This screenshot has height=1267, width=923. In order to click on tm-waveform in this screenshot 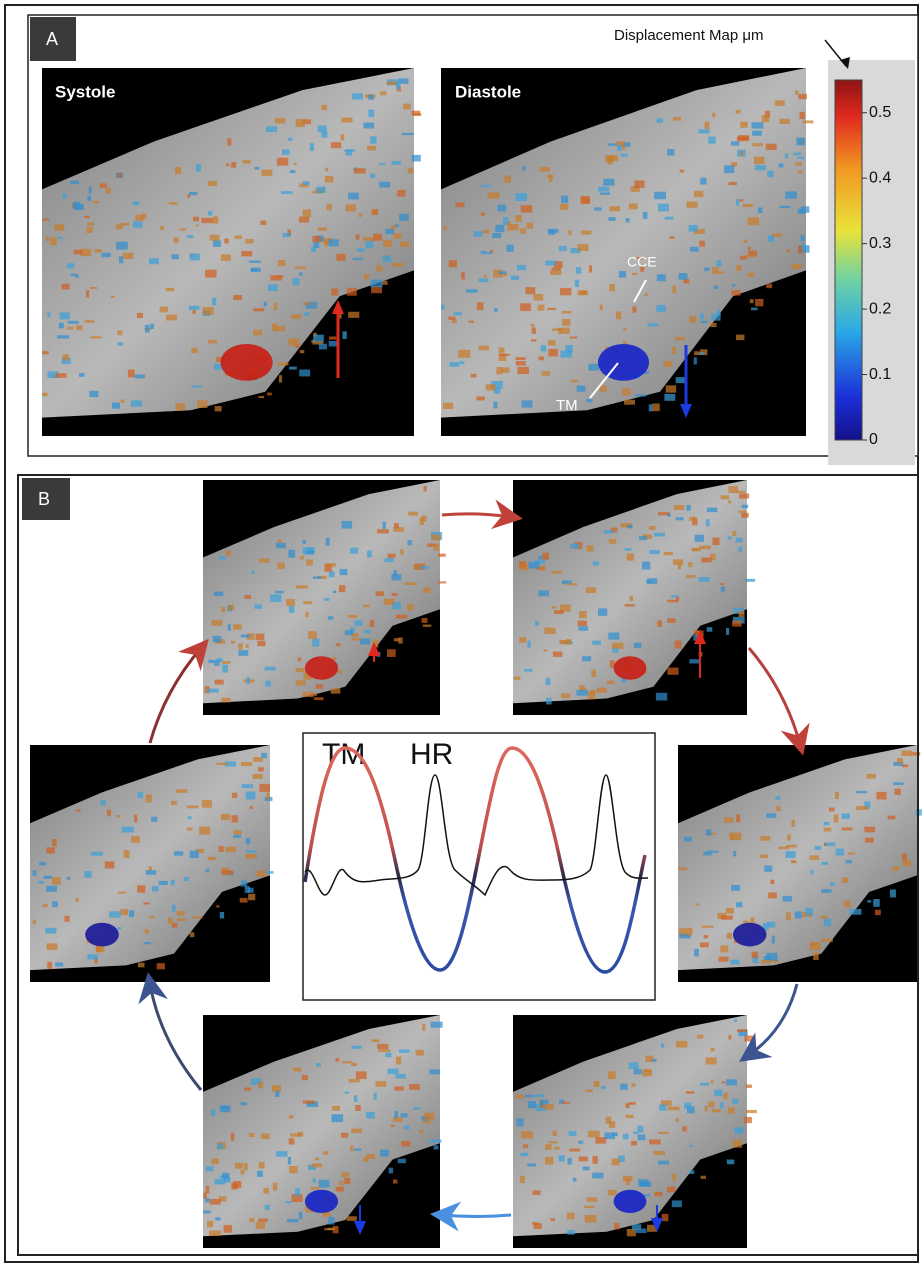, I will do `click(475, 860)`.